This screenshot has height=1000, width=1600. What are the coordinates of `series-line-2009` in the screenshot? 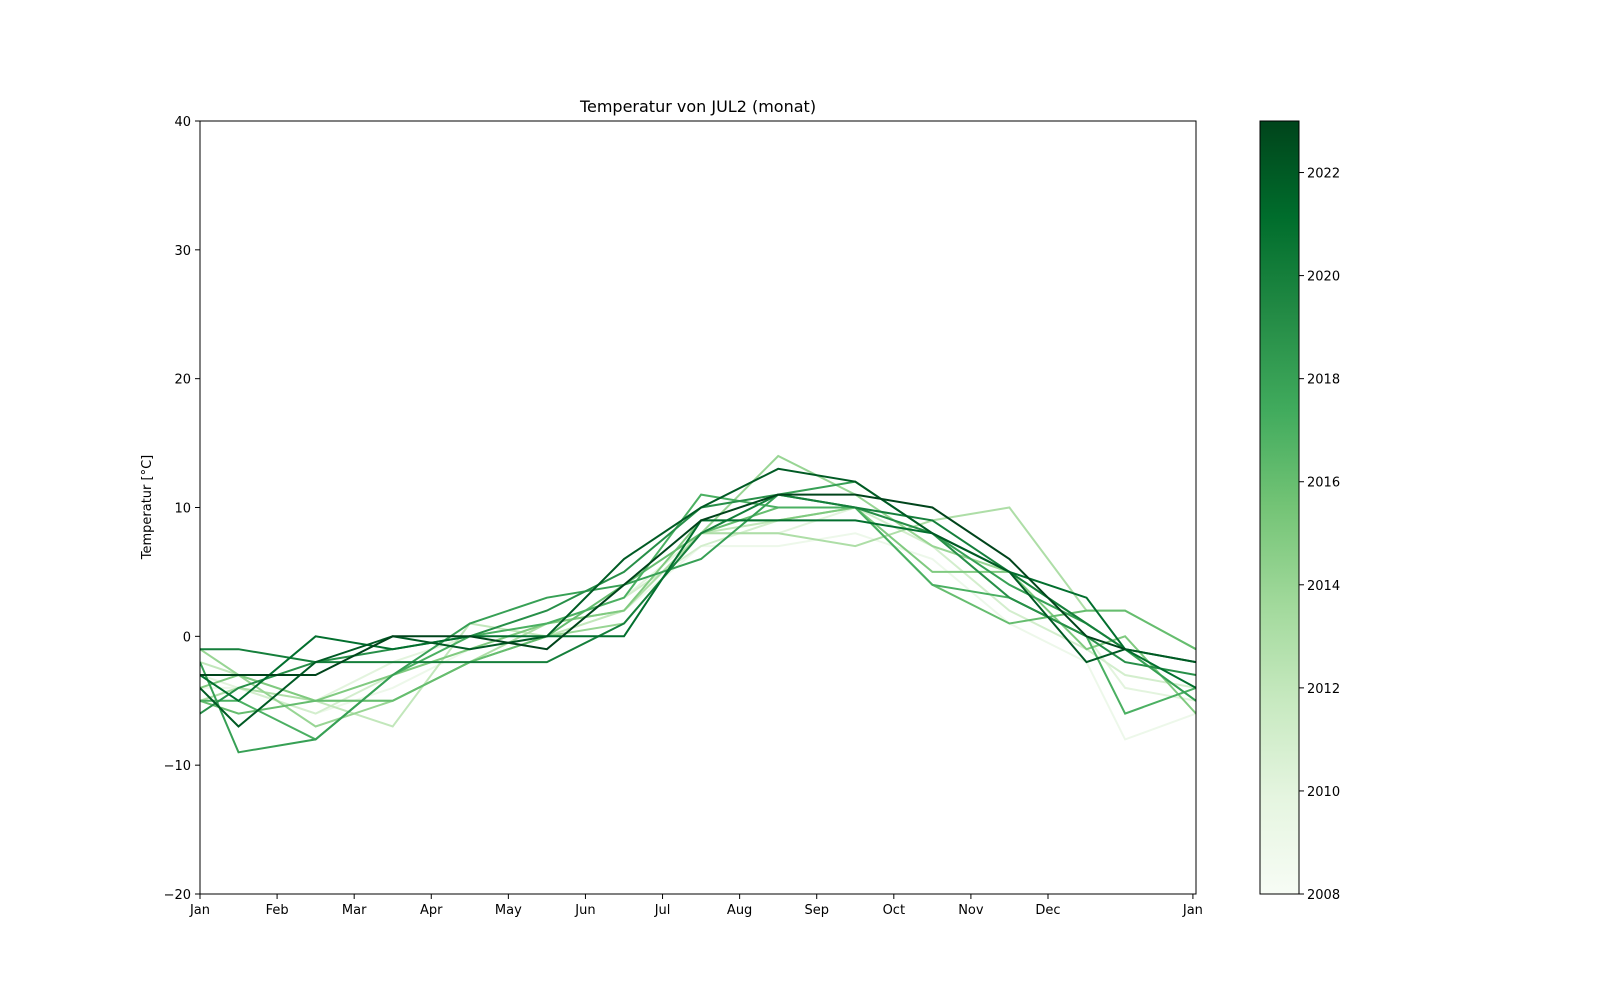 It's located at (698, 636).